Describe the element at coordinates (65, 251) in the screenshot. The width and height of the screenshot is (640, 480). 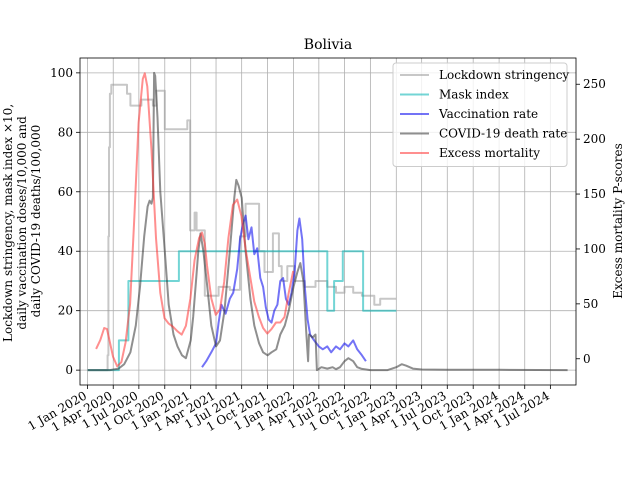
I see `y-tick-label-left: 40` at that location.